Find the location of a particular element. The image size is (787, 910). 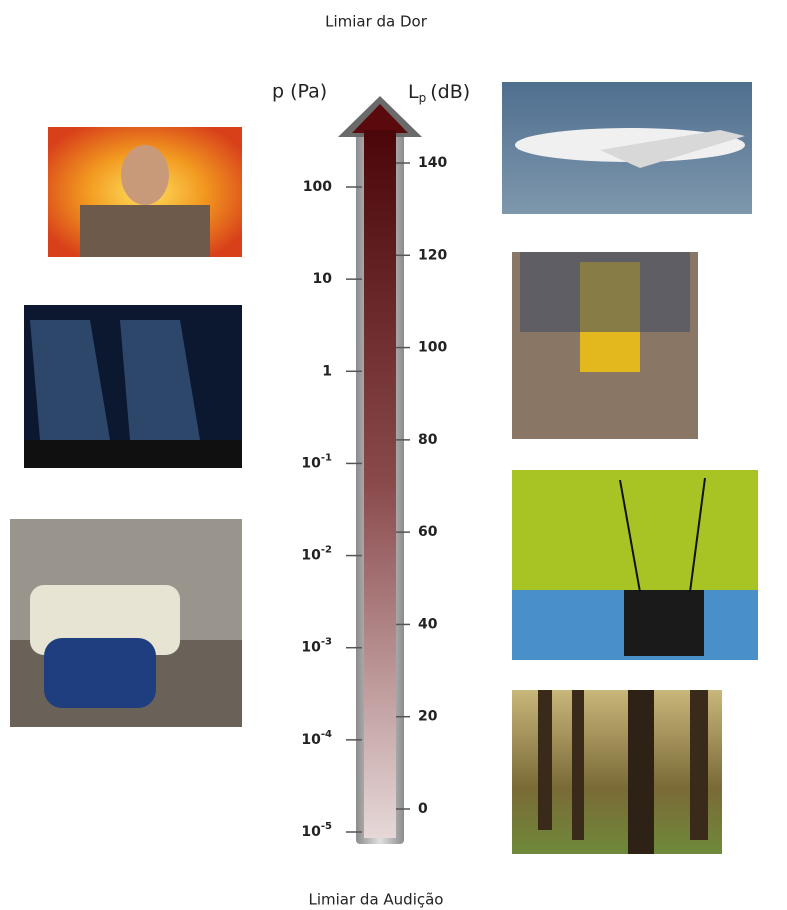

bottom-label: Limiar da Audição is located at coordinates (376, 900).